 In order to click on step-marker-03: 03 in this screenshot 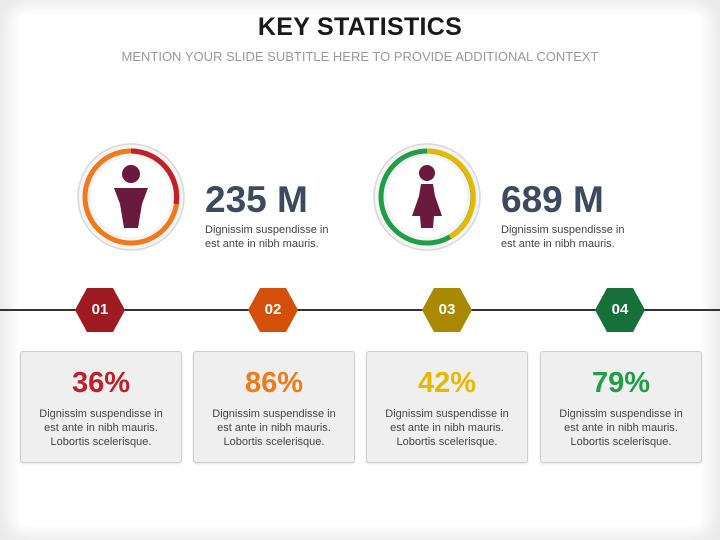, I will do `click(447, 310)`.